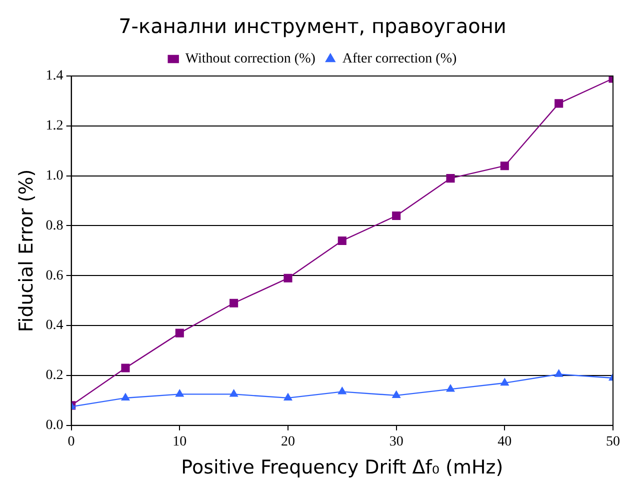 Image resolution: width=635 pixels, height=492 pixels. Describe the element at coordinates (342, 467) in the screenshot. I see `x-axis-title: Positive Frequency Drift Δf₀ (mHz)` at that location.